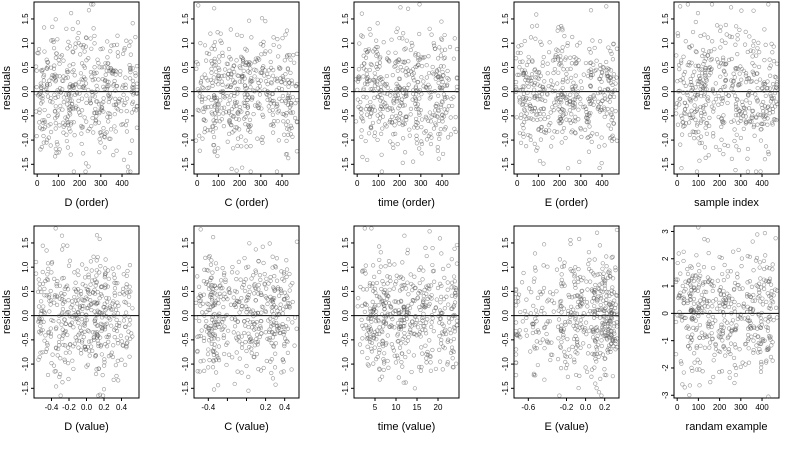 The image size is (800, 450). Describe the element at coordinates (566, 203) in the screenshot. I see `x-axis-label: E (order)` at that location.